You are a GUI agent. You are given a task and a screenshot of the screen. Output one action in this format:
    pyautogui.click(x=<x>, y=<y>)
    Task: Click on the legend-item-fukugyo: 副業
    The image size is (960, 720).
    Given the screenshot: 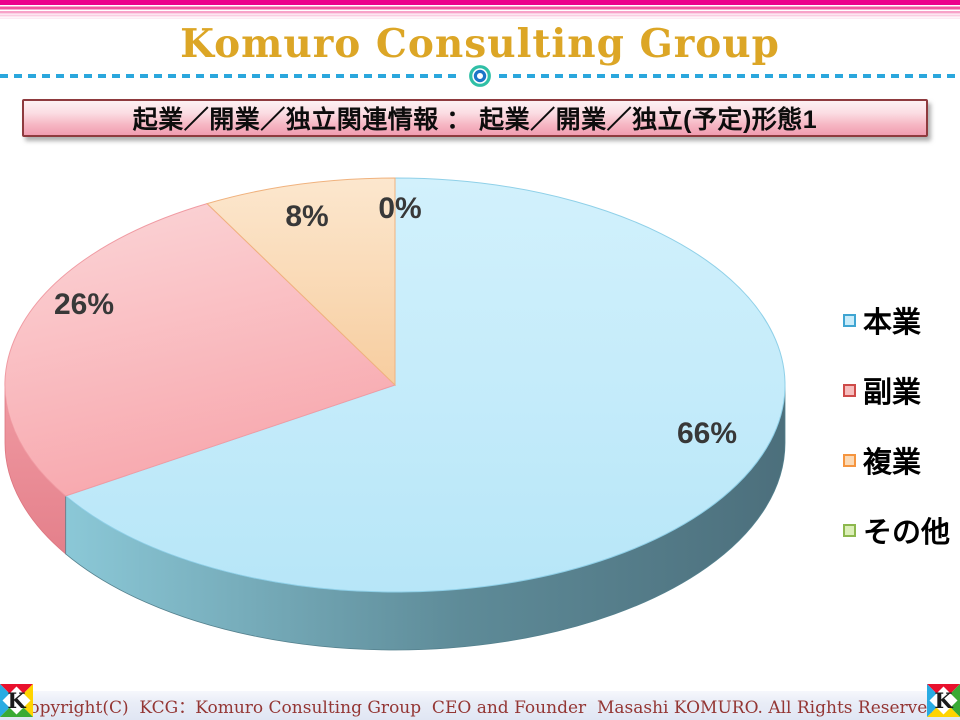 What is the action you would take?
    pyautogui.click(x=901, y=390)
    